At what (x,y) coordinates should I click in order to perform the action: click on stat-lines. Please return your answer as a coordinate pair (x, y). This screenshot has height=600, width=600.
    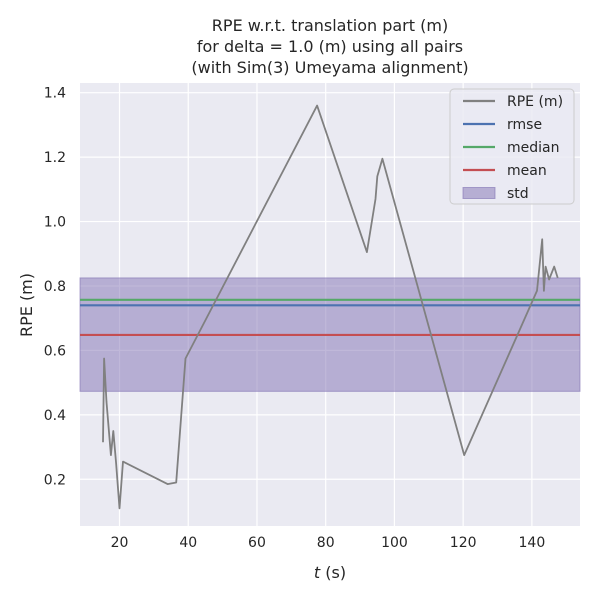
    Looking at the image, I should click on (330, 317).